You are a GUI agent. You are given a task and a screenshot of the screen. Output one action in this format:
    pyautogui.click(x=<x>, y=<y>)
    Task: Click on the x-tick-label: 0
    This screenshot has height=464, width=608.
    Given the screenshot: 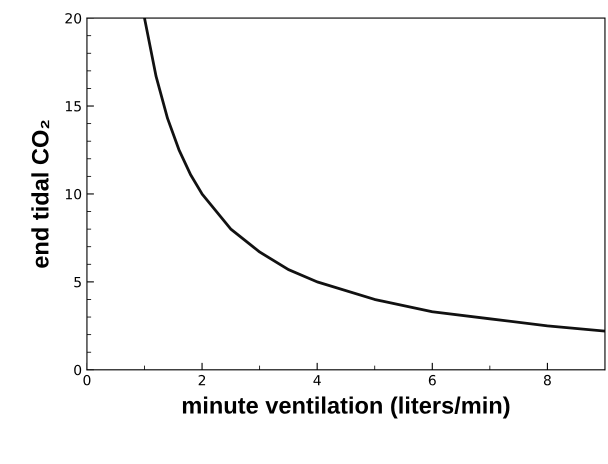 What is the action you would take?
    pyautogui.click(x=86, y=380)
    